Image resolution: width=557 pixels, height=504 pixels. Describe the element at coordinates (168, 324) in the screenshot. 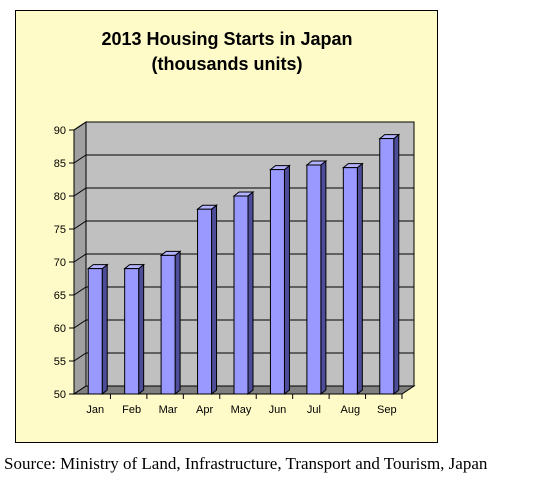

I see `bar-mar` at that location.